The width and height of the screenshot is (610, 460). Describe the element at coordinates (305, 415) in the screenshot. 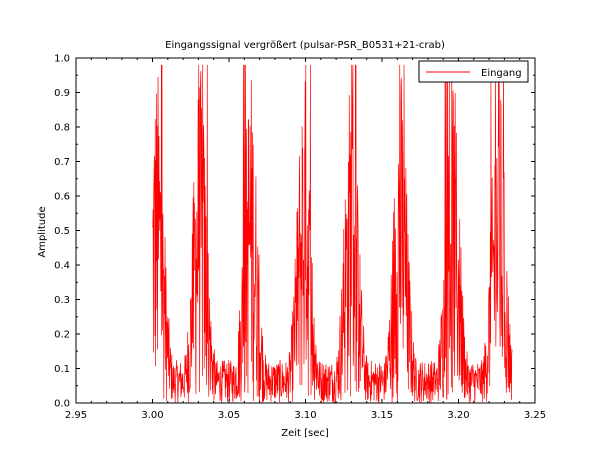

I see `x-tick-label: 3.10` at that location.